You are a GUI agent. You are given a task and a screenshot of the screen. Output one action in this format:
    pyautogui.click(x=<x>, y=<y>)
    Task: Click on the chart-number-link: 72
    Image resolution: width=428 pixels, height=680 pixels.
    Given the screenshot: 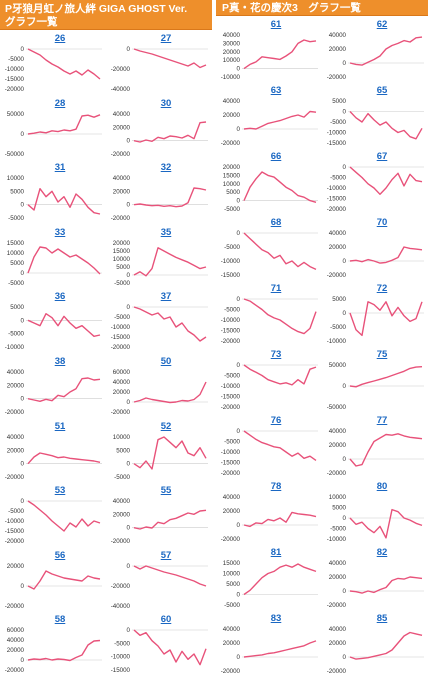 What is the action you would take?
    pyautogui.click(x=382, y=288)
    